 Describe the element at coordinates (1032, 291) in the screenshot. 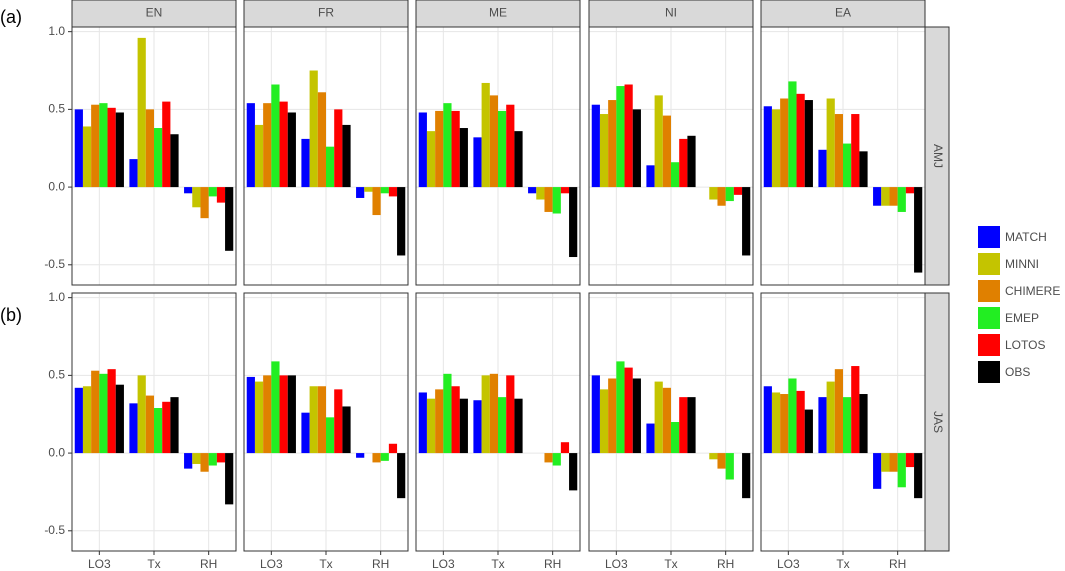

I see `legend-label: CHIMERE` at that location.